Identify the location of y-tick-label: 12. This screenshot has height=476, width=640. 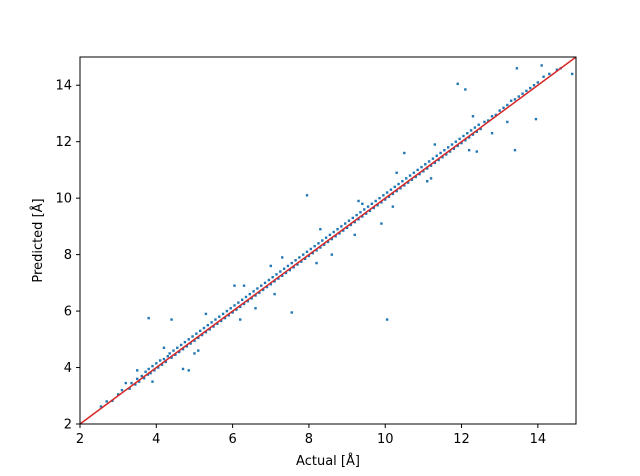
(63, 142).